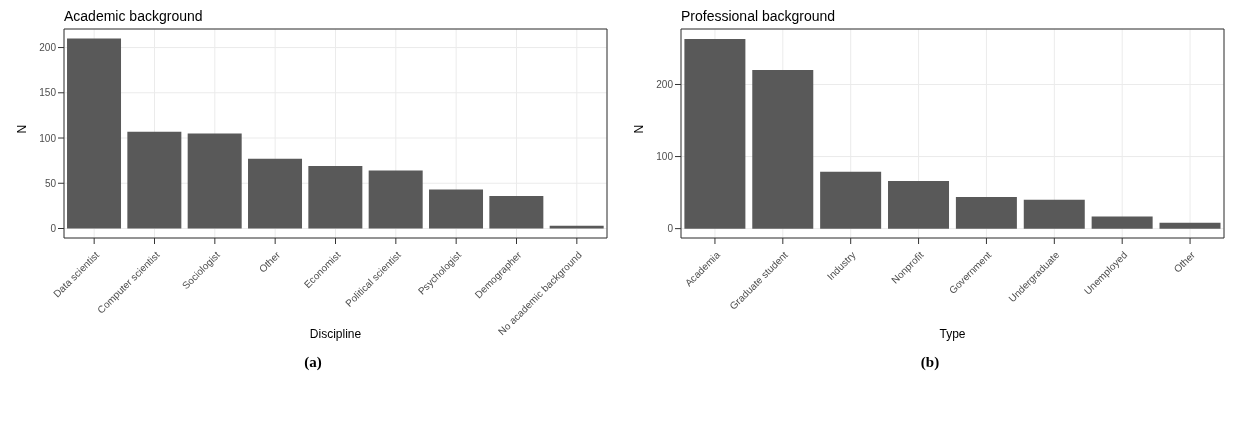  I want to click on x-axis-title: Discipline, so click(335, 334).